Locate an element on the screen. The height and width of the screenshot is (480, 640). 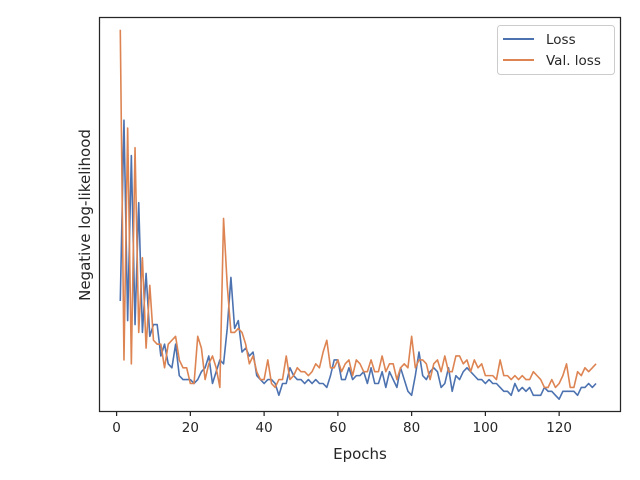
x-tick-label: 100 is located at coordinates (485, 428).